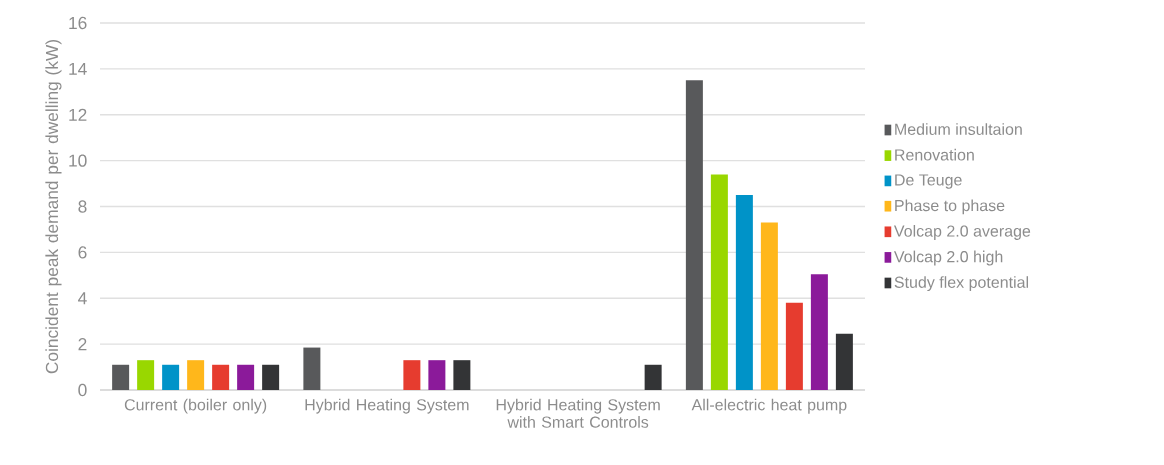 This screenshot has height=465, width=1164. Describe the element at coordinates (769, 406) in the screenshot. I see `x-tick-label: All-electric heat pump` at that location.